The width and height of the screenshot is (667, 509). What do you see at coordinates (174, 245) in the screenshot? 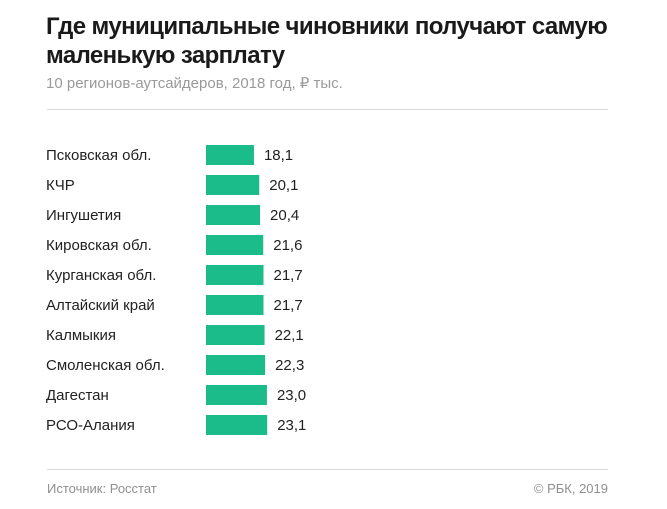
I see `bar-row: Кировская обл. 21,6` at bounding box center [174, 245].